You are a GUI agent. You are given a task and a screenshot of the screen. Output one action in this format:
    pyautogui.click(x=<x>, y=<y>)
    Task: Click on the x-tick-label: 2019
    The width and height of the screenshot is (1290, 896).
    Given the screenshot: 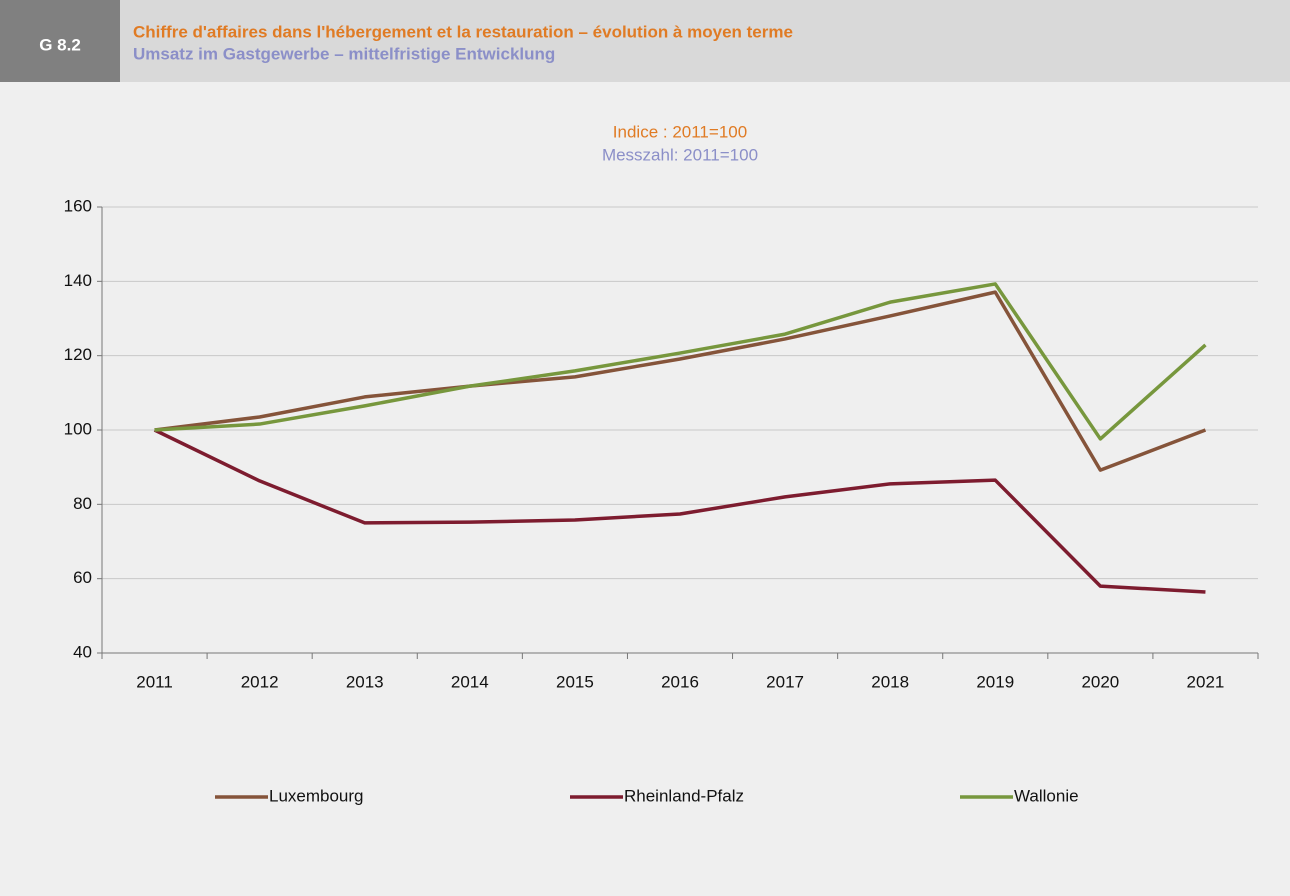 What is the action you would take?
    pyautogui.click(x=995, y=681)
    